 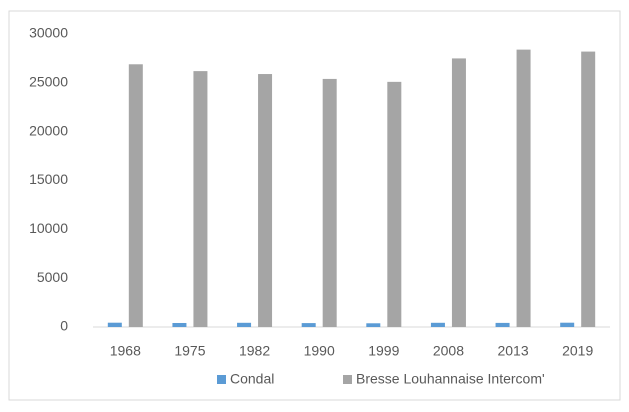 What do you see at coordinates (48, 33) in the screenshot?
I see `y-tick-label: 30000` at bounding box center [48, 33].